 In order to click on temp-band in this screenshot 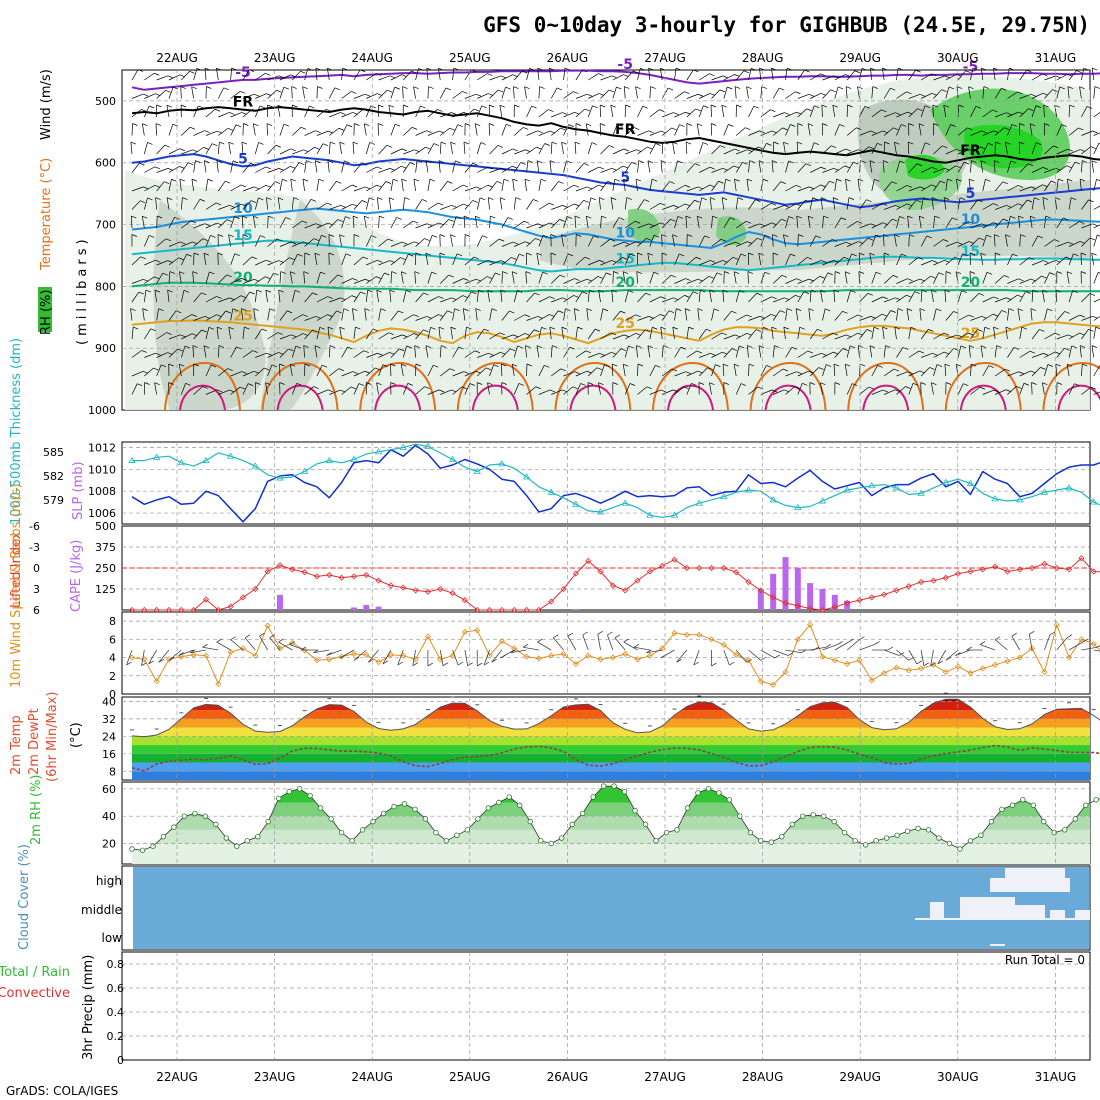, I will do `click(611, 714)`.